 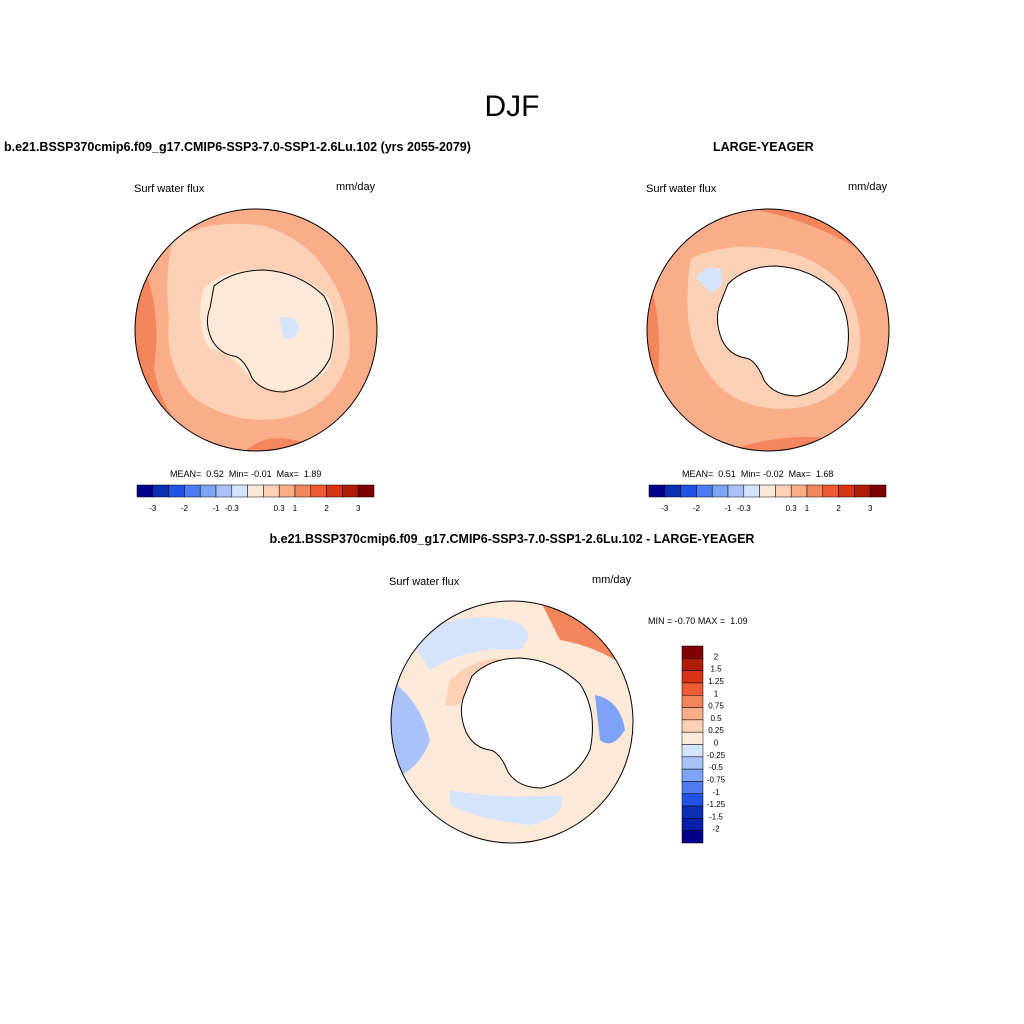 What do you see at coordinates (716, 693) in the screenshot?
I see `panel-3-colorbar-tick-label: 1` at bounding box center [716, 693].